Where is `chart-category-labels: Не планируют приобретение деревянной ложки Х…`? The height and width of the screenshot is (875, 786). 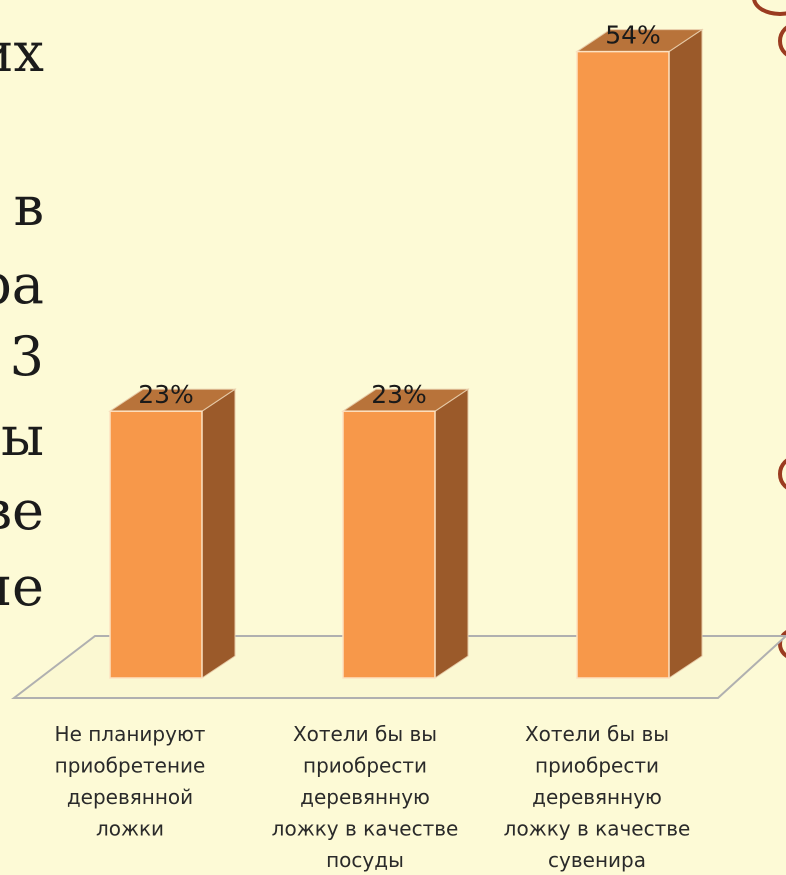
chart-category-labels: Не планируют приобретение деревянной ложки Х… is located at coordinates (373, 797).